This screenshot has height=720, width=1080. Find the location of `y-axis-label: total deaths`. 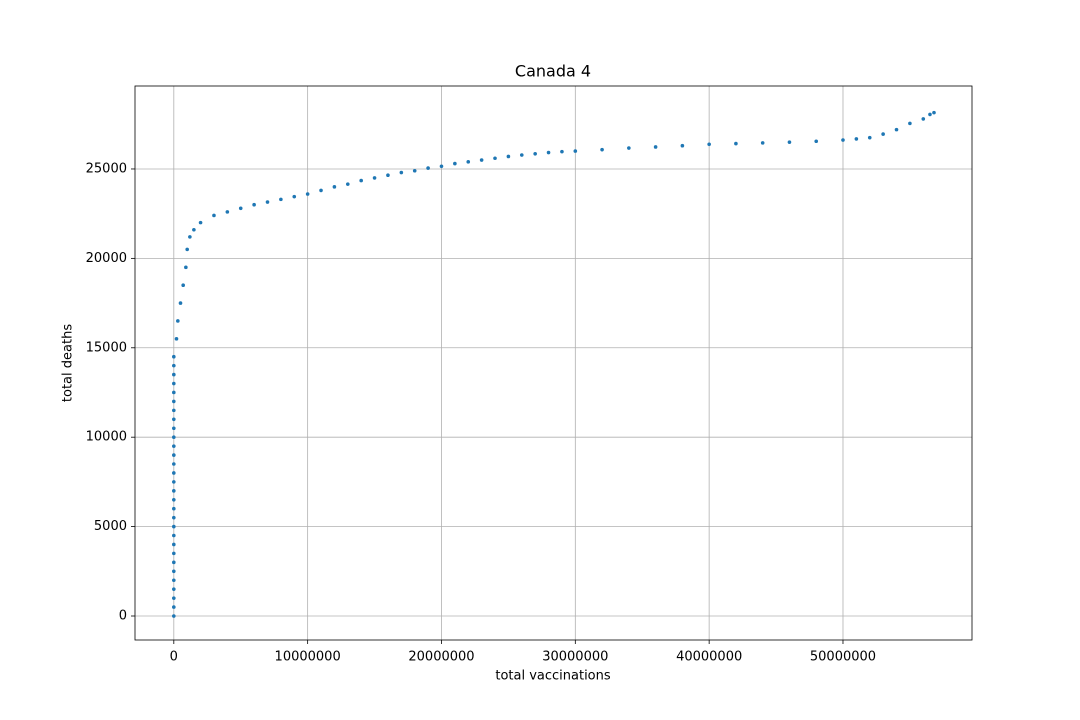

y-axis-label: total deaths is located at coordinates (68, 363).